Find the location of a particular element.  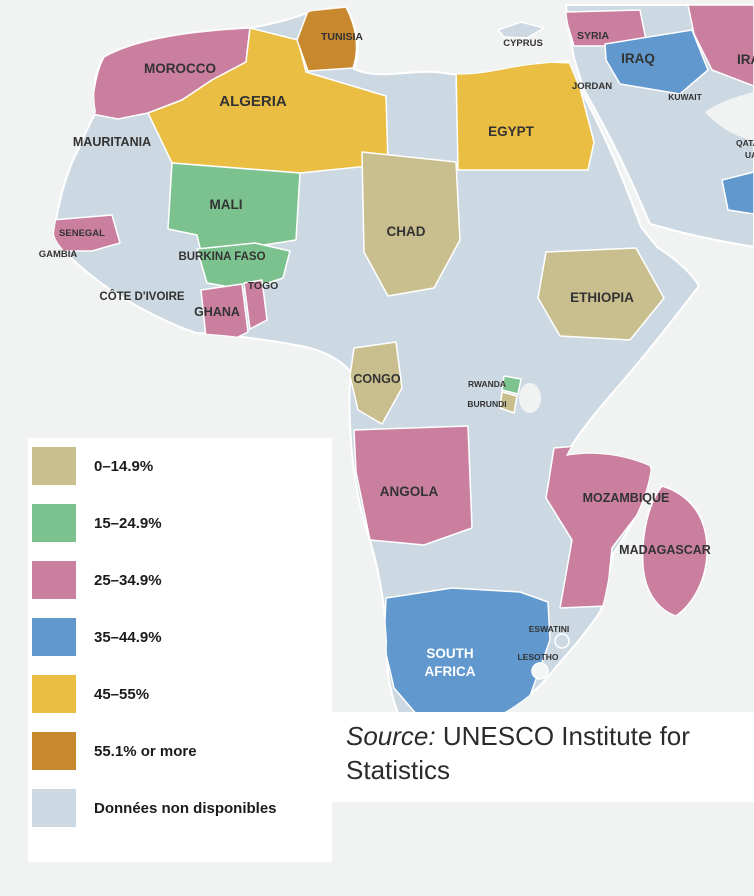

label-burundi: BURUNDI is located at coordinates (486, 404).